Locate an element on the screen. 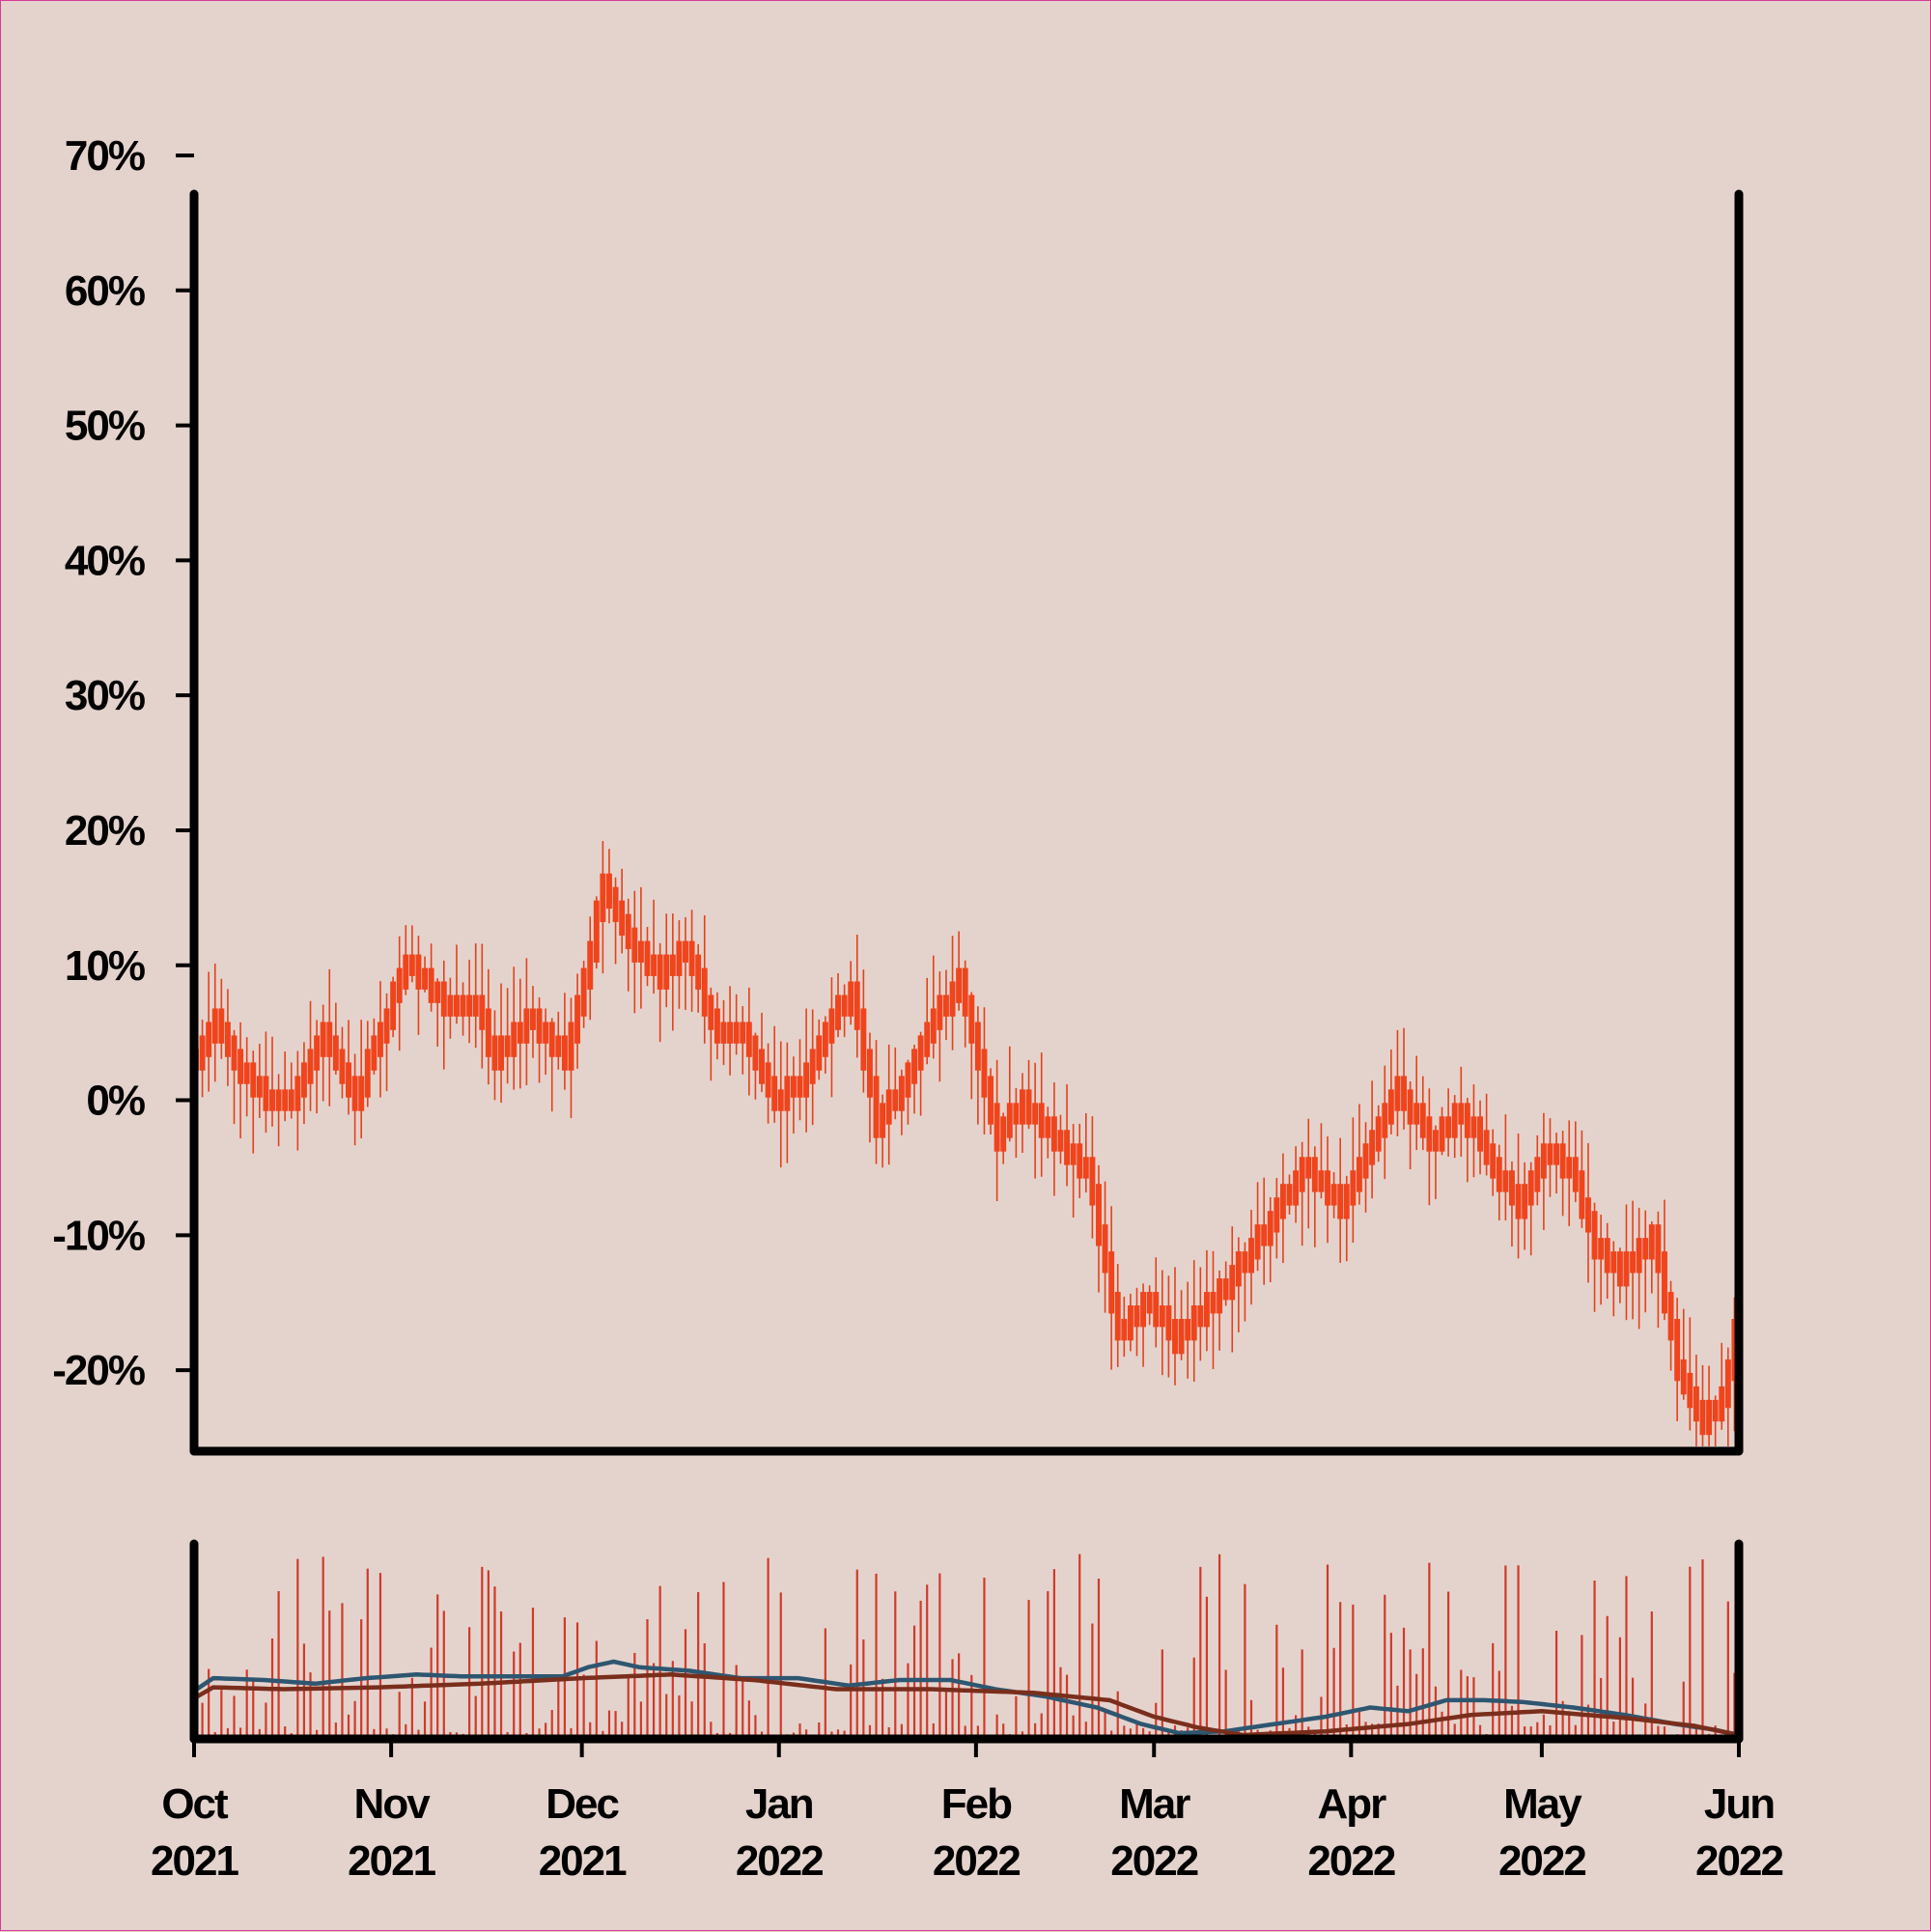  y-tick-label: 70% is located at coordinates (105, 156).